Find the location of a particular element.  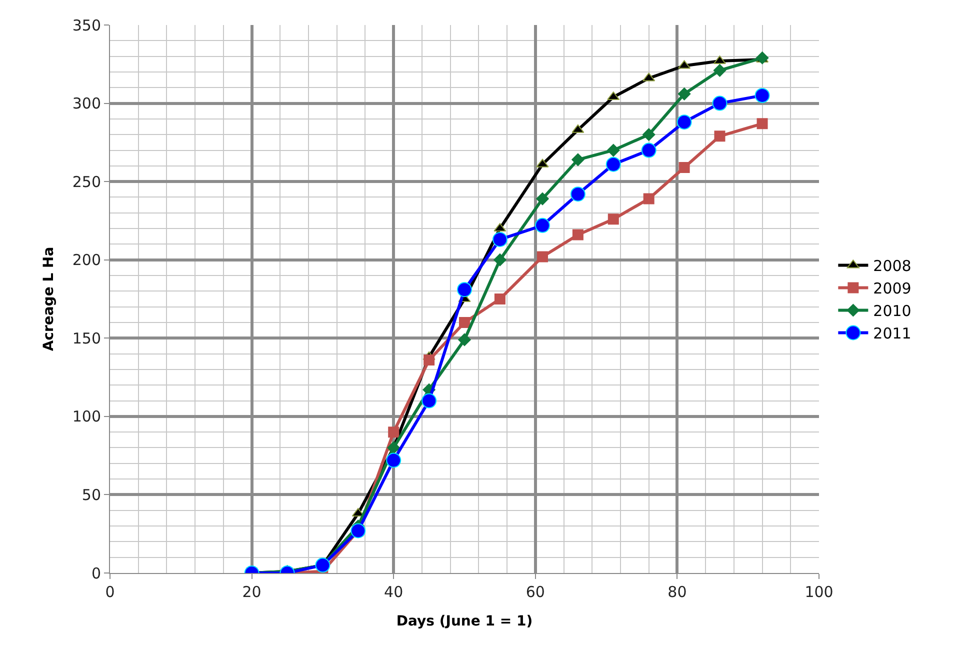

y-tick-label: 50 is located at coordinates (91, 495).